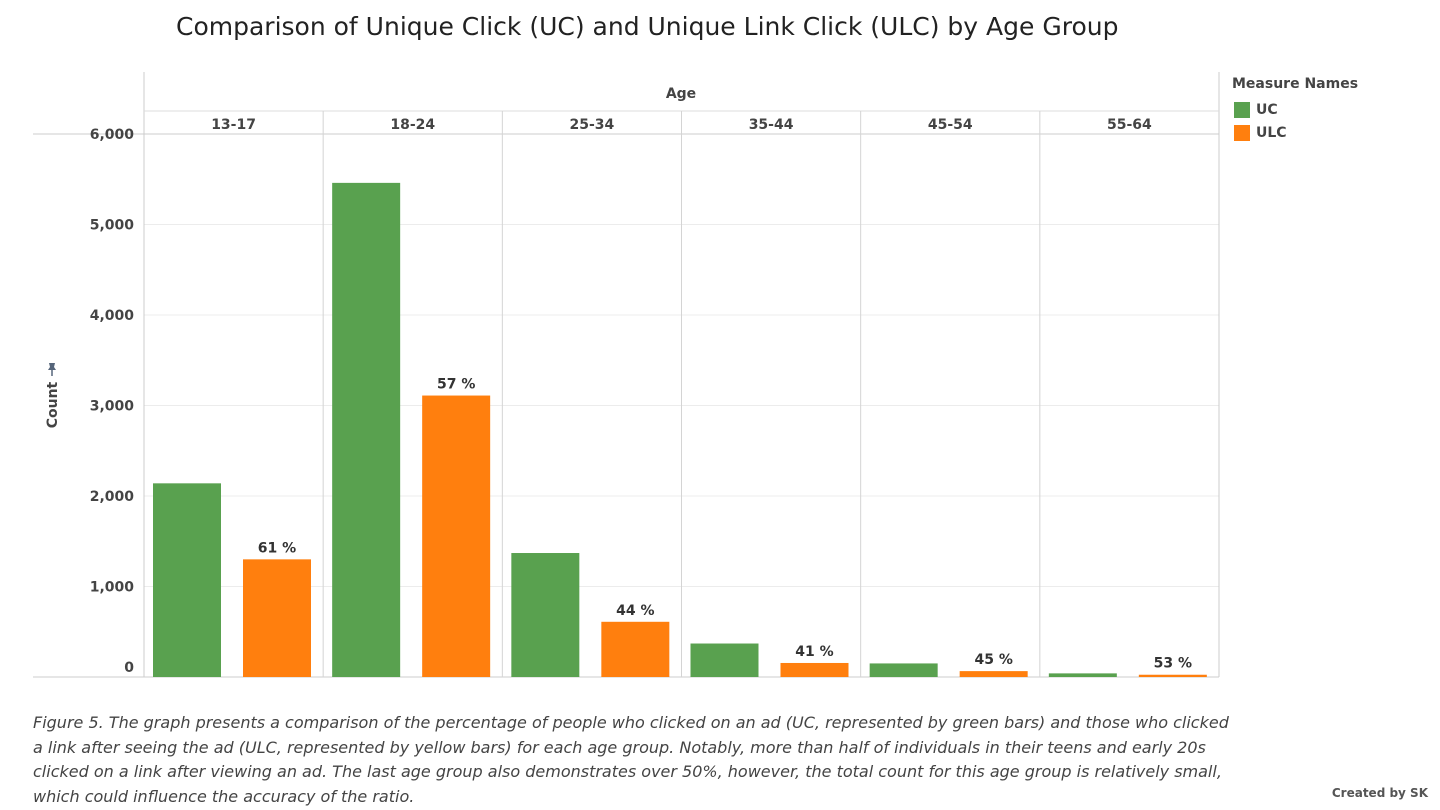 This screenshot has height=810, width=1440. I want to click on legend: Measure Names UC ULC, so click(1295, 110).